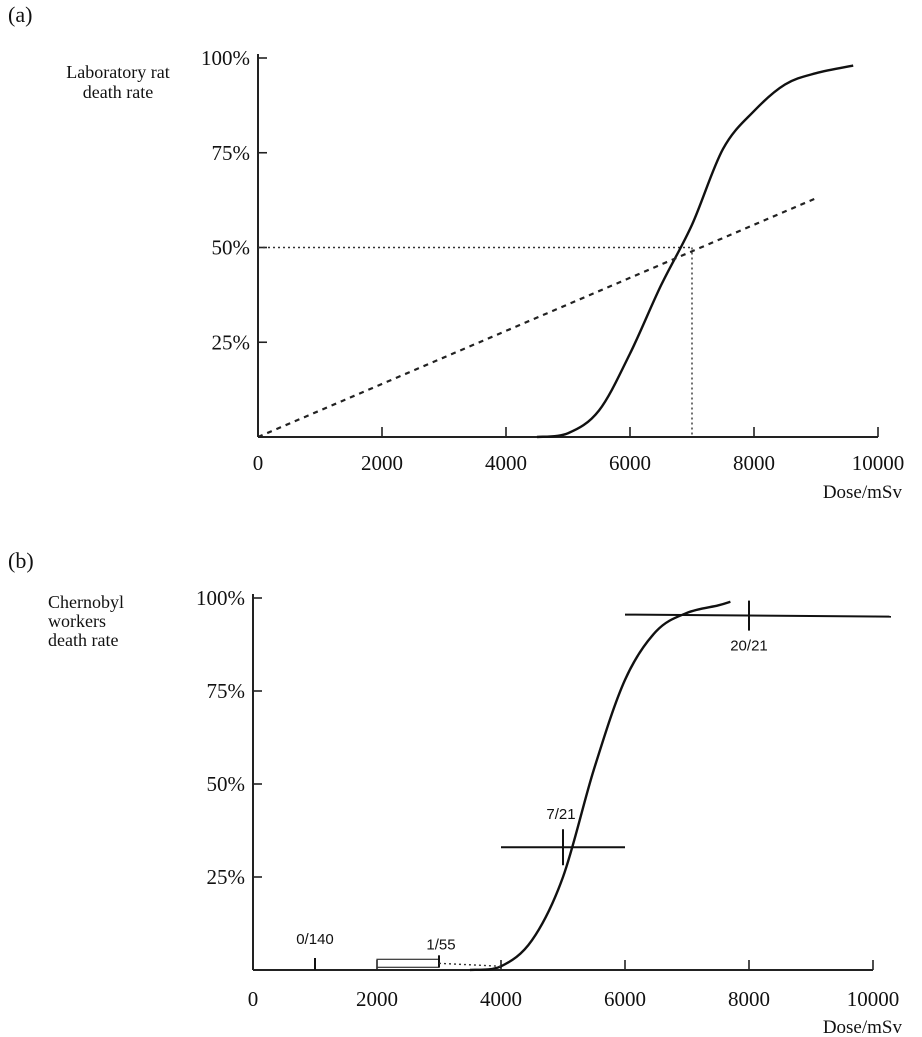 The height and width of the screenshot is (1037, 922). I want to click on data-label: 1/55, so click(440, 944).